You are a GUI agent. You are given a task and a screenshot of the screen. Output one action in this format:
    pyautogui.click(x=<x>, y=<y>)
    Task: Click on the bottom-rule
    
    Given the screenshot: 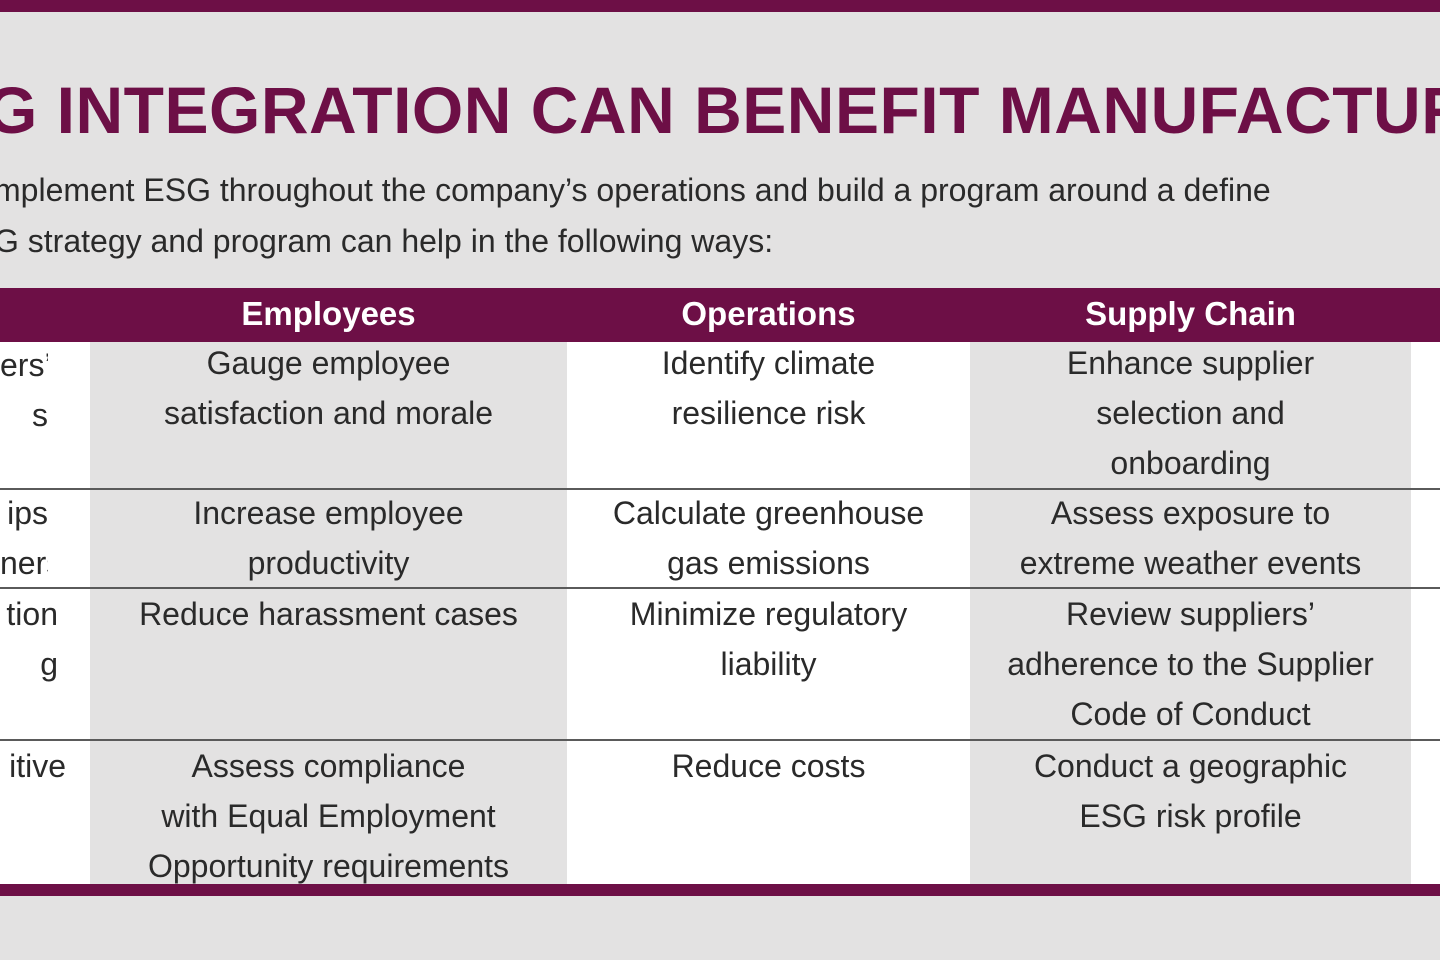 What is the action you would take?
    pyautogui.click(x=720, y=890)
    